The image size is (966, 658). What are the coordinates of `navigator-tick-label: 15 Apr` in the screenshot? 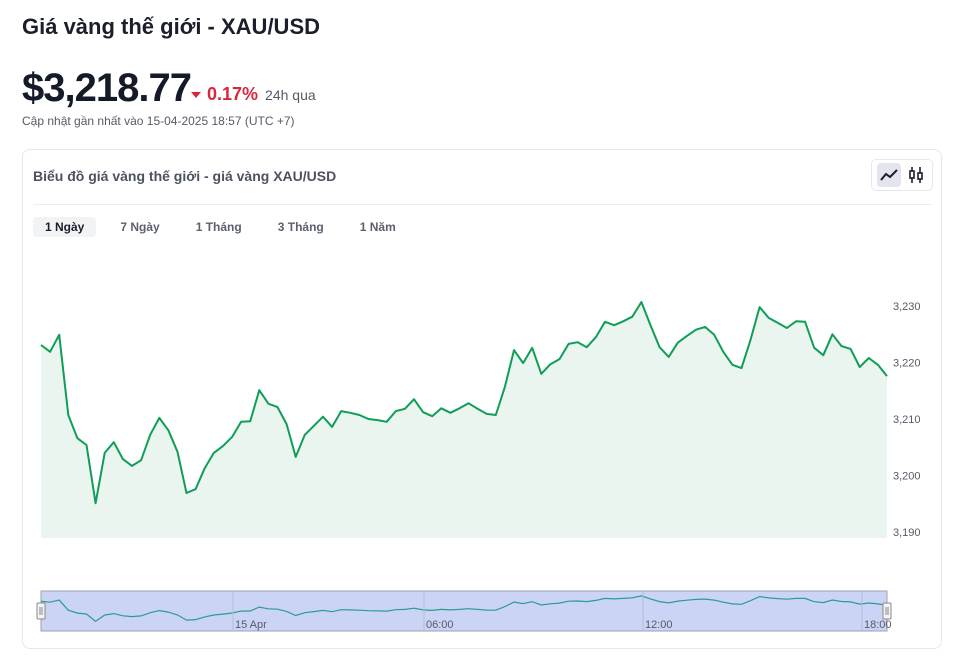 It's located at (251, 625).